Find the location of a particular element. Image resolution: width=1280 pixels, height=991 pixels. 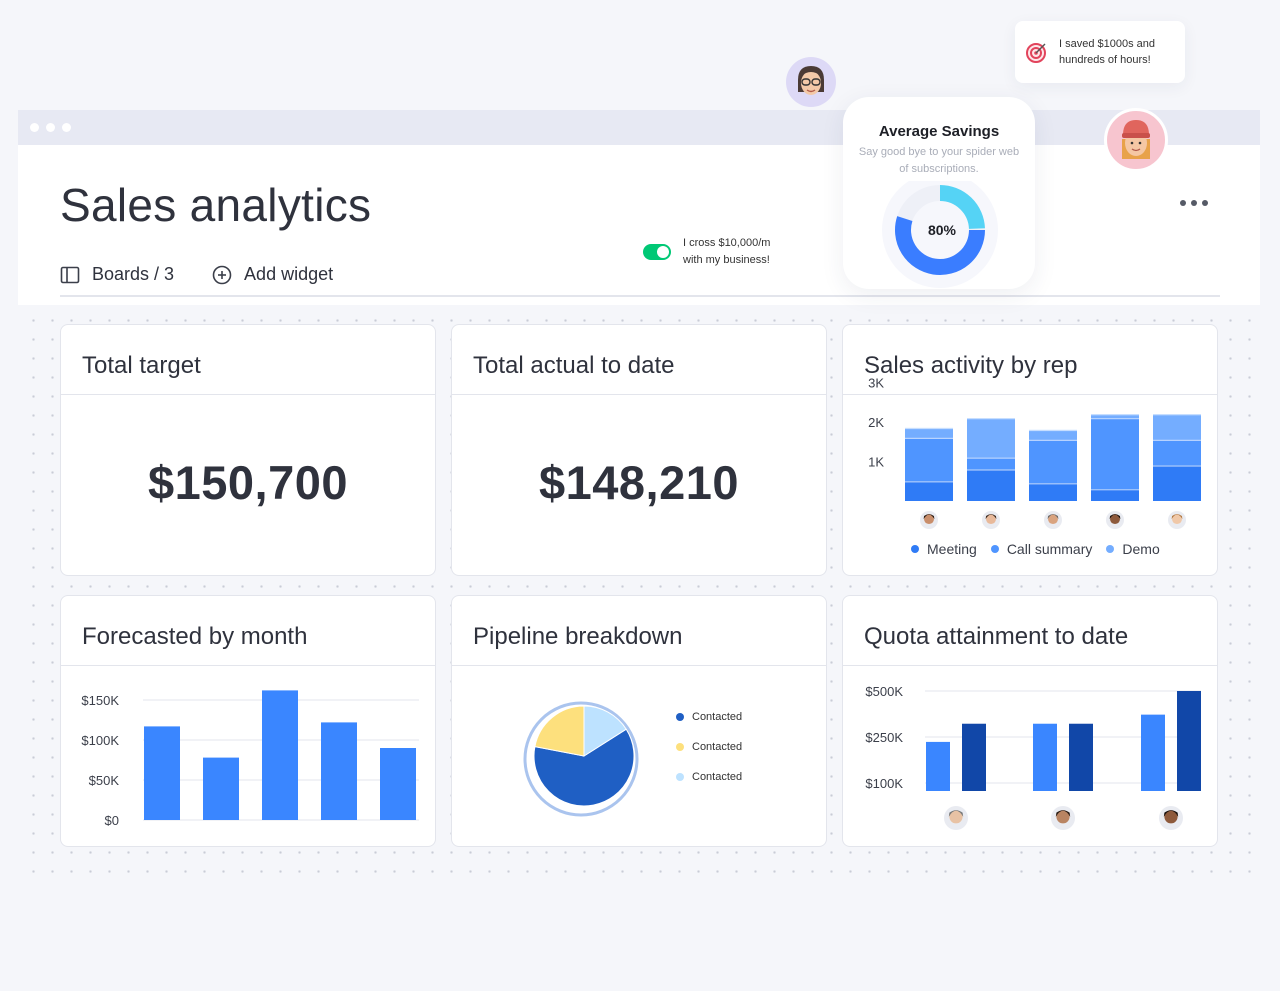

toolbar: Boards / 3 Add widget is located at coordinates (215, 274).